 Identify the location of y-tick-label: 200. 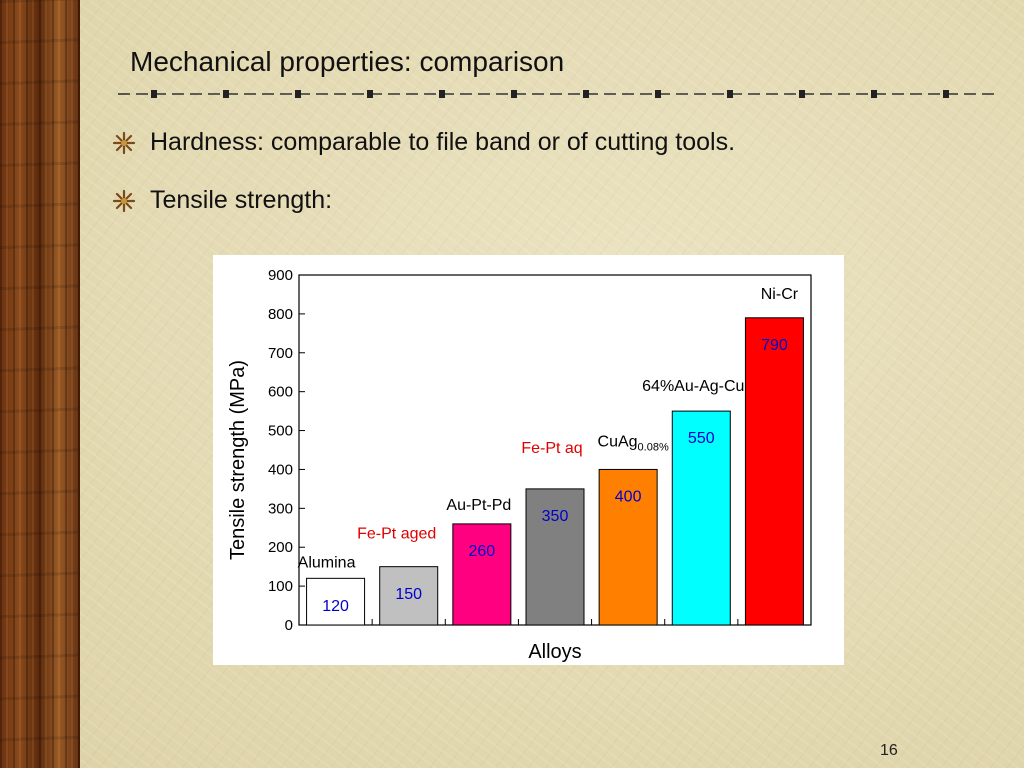
(280, 547).